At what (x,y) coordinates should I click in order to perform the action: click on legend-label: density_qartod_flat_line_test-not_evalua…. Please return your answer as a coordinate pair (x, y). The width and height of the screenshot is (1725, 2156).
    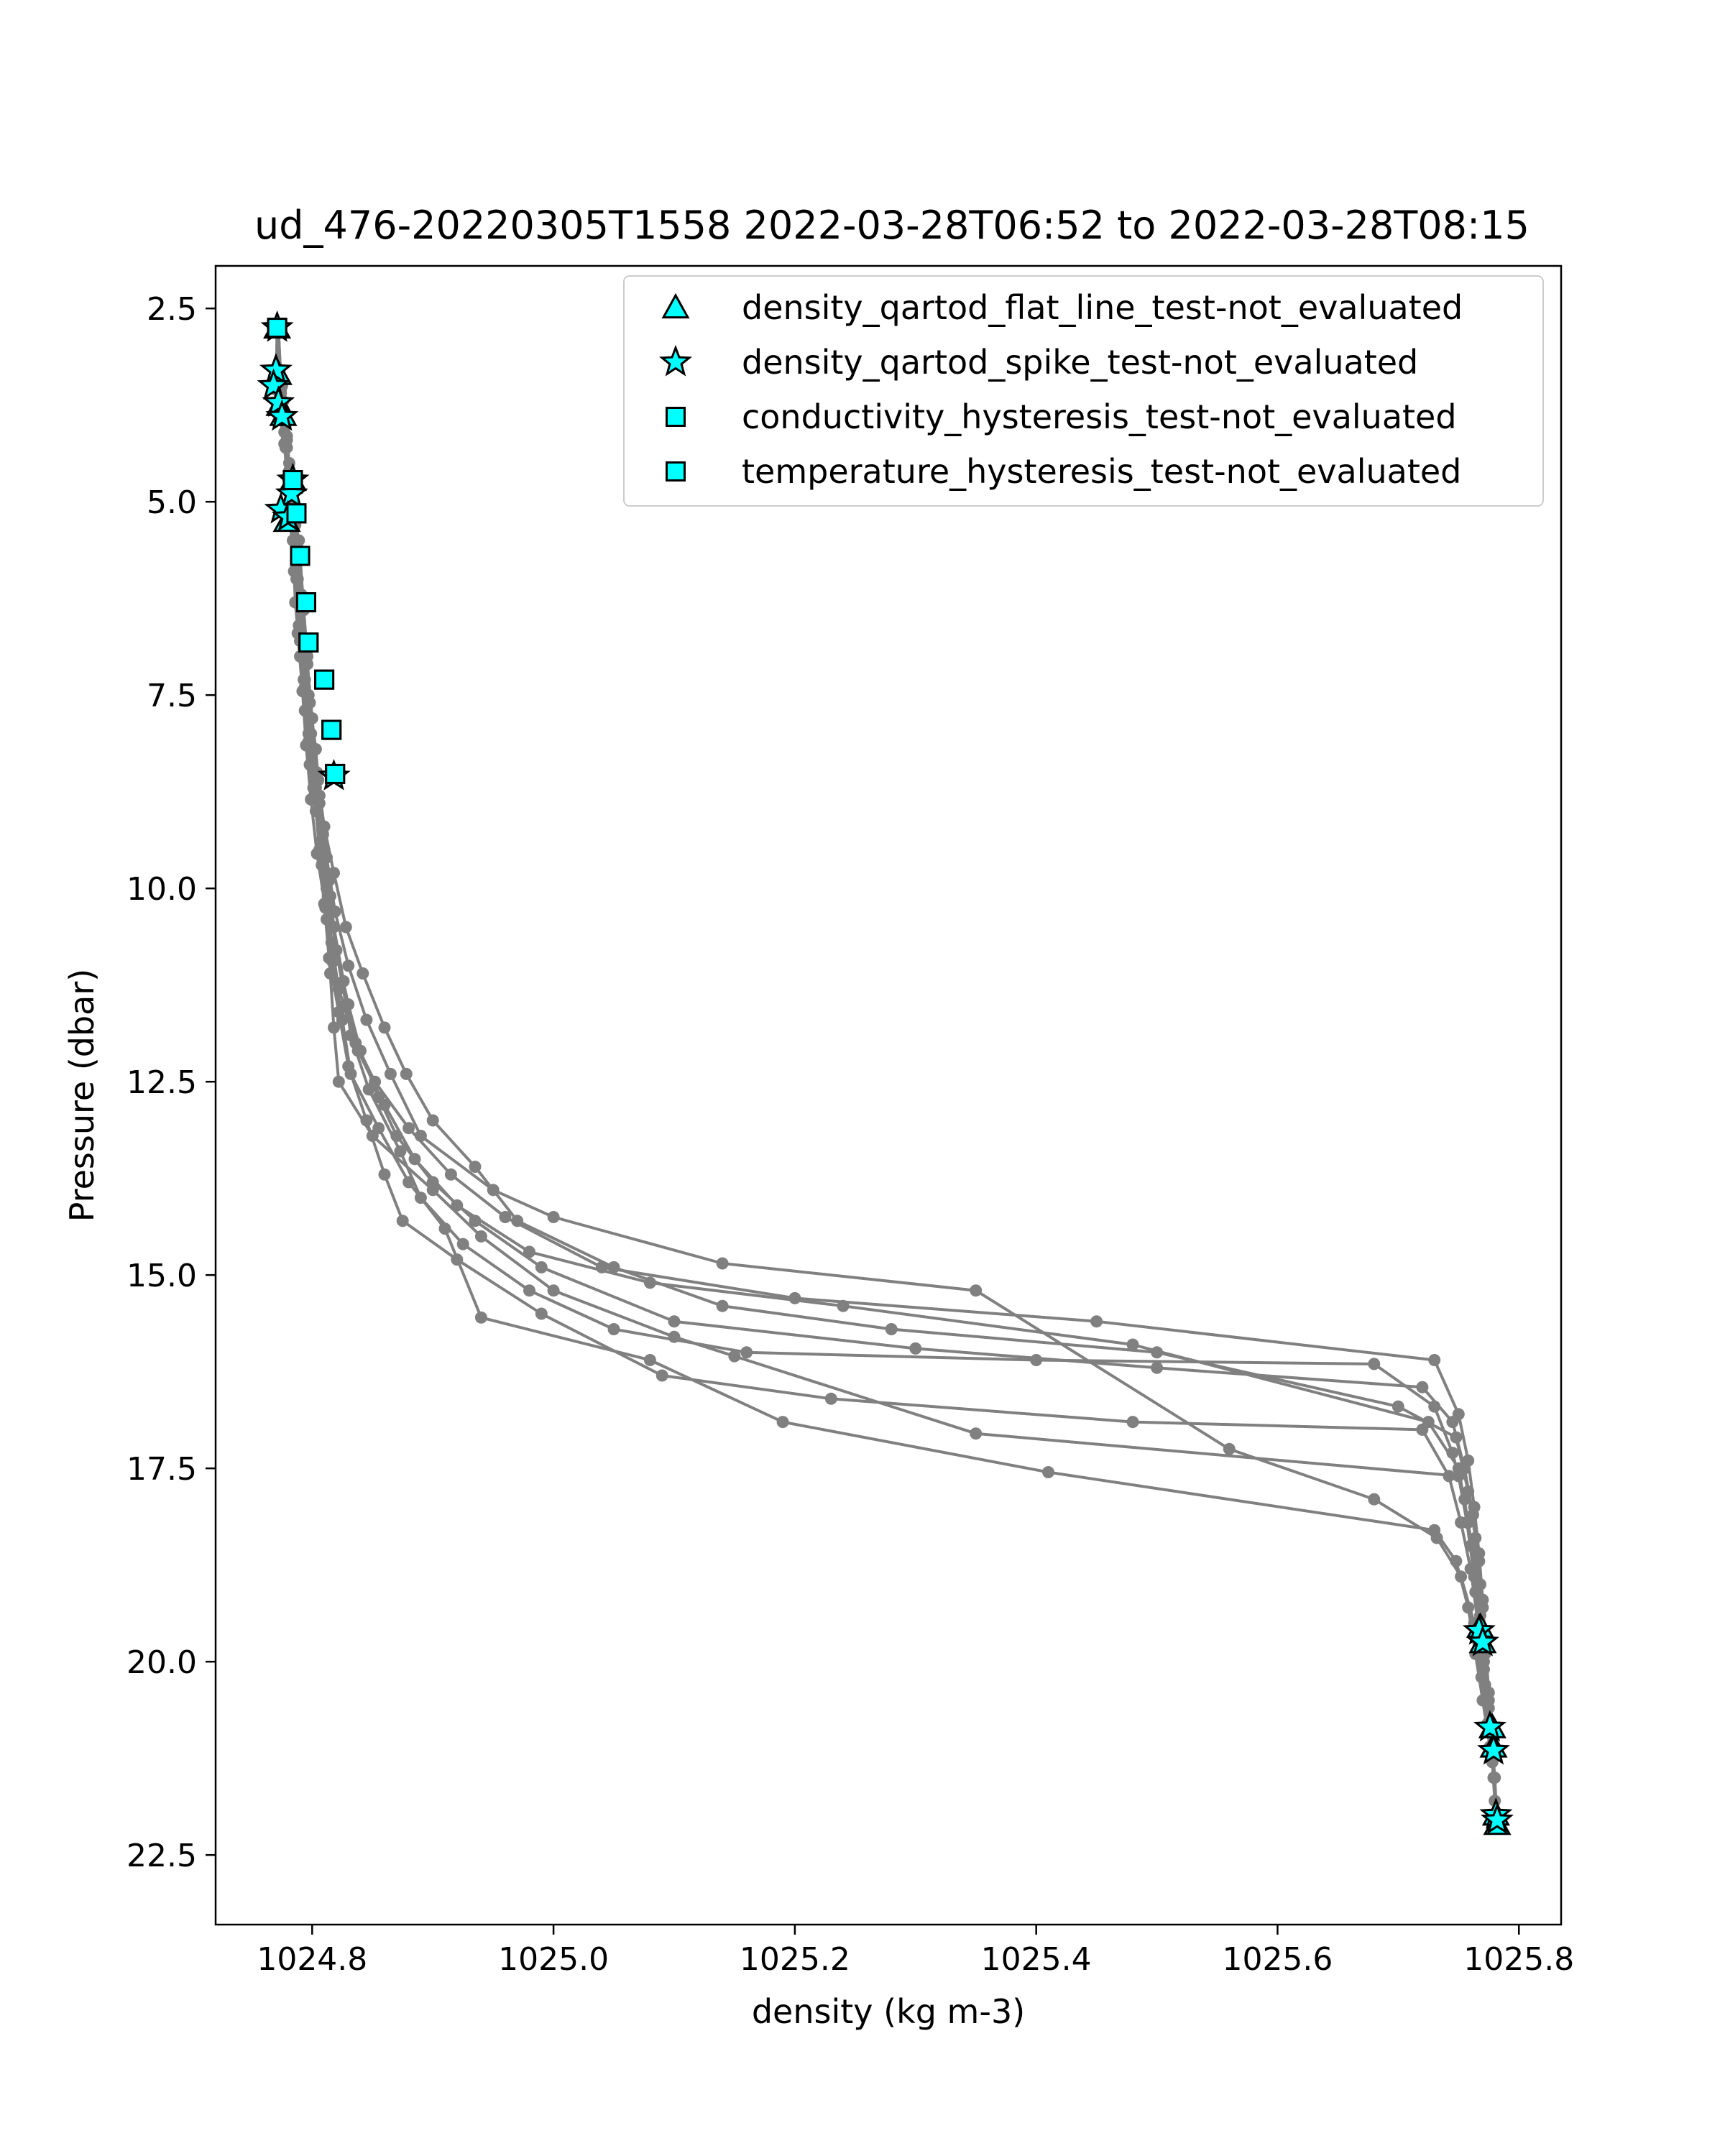
    Looking at the image, I should click on (1102, 307).